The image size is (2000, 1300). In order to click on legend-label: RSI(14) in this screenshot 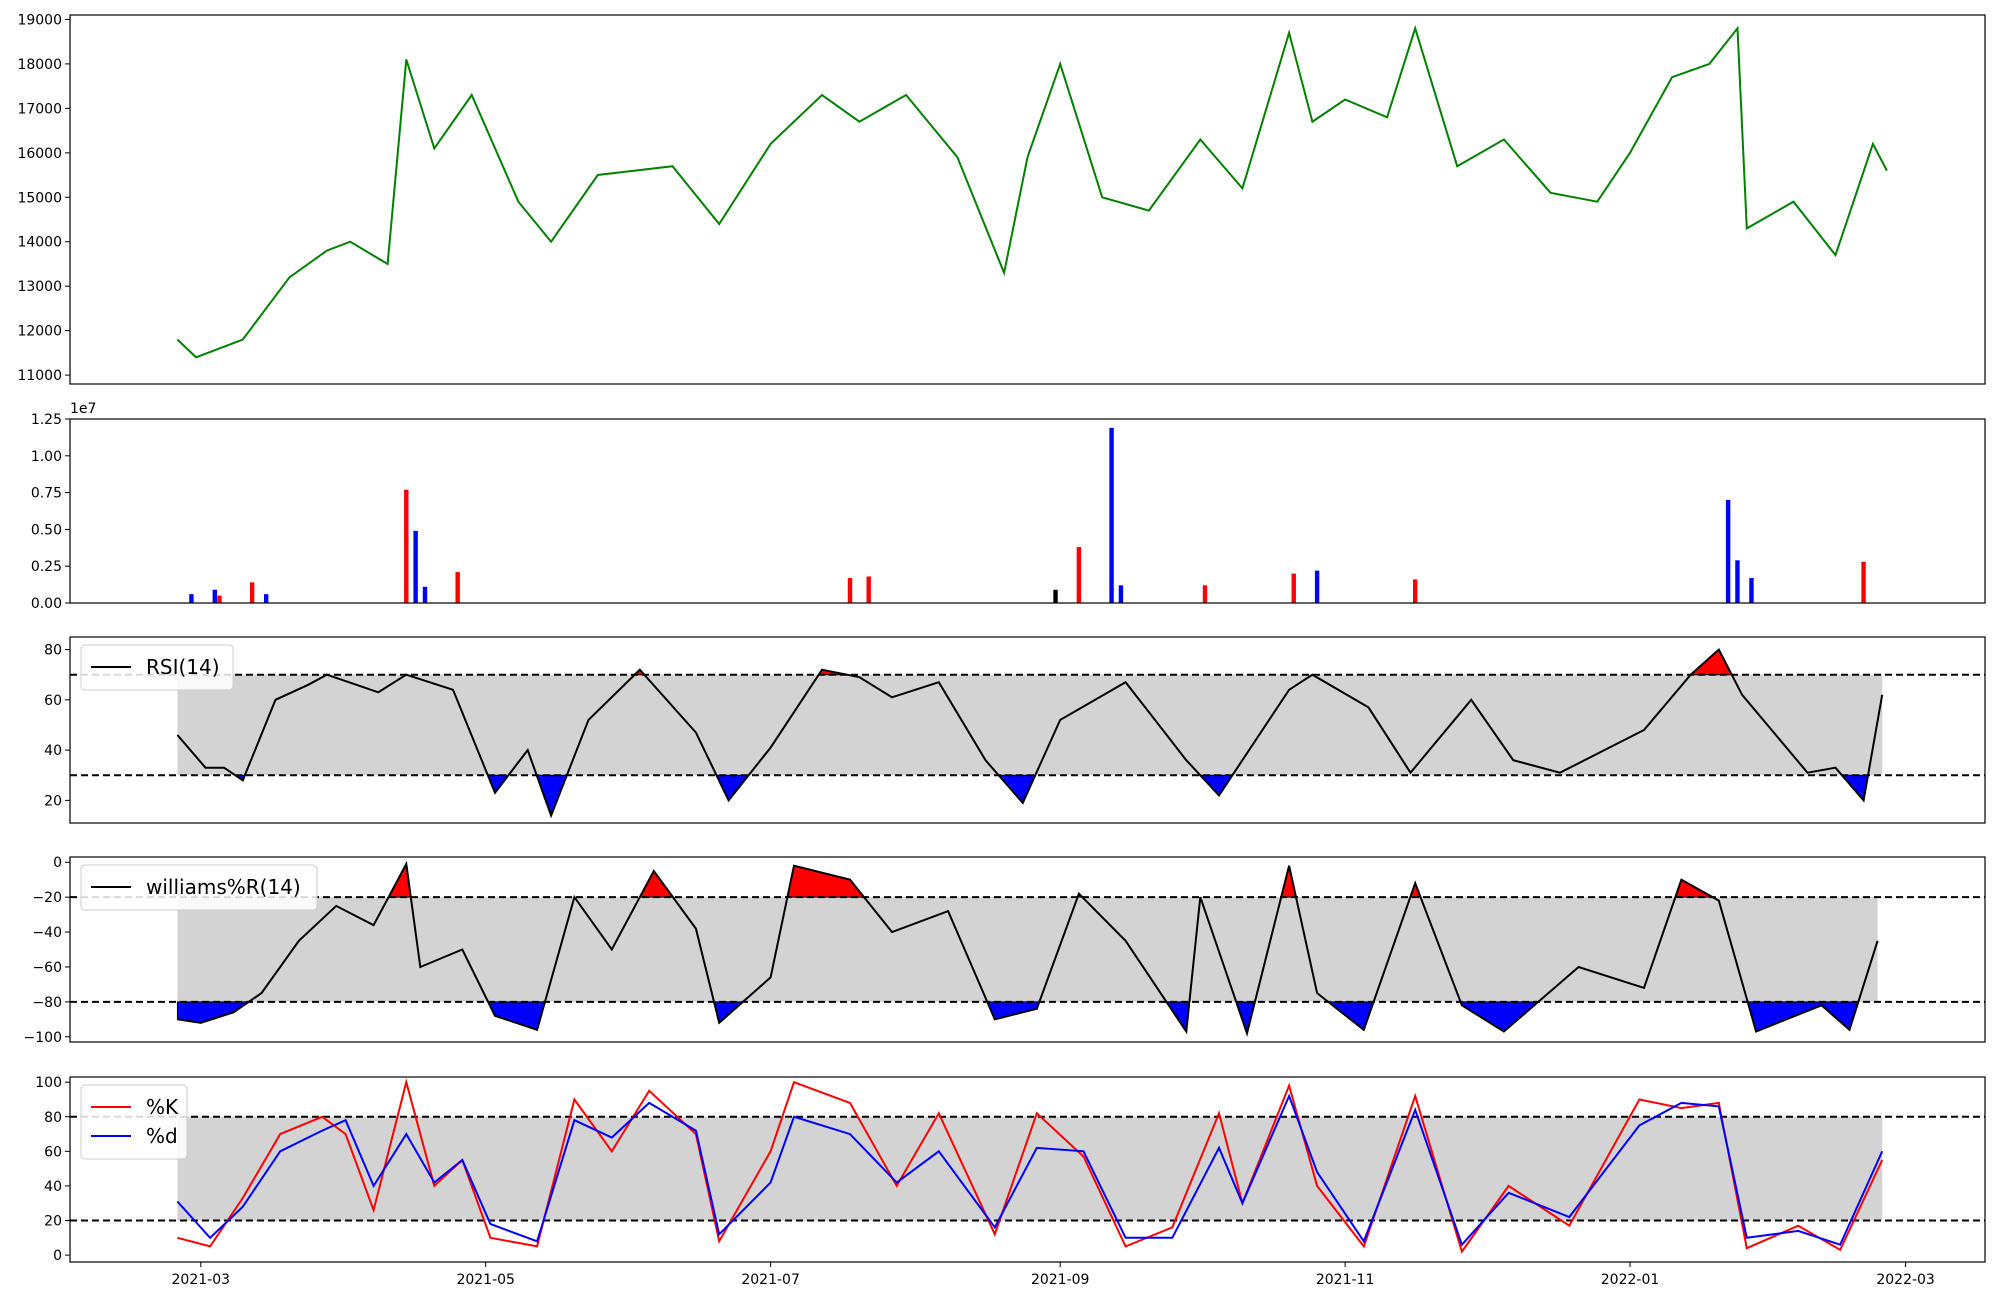, I will do `click(183, 667)`.